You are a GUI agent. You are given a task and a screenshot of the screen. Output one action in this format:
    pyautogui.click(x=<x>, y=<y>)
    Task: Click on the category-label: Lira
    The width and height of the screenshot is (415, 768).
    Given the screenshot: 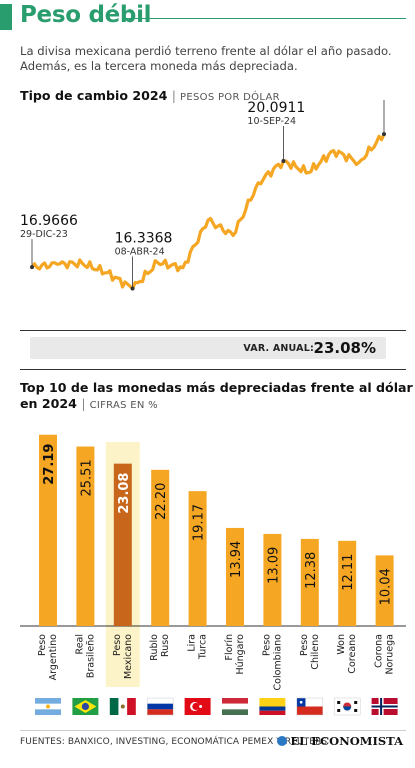 What is the action you would take?
    pyautogui.click(x=192, y=643)
    